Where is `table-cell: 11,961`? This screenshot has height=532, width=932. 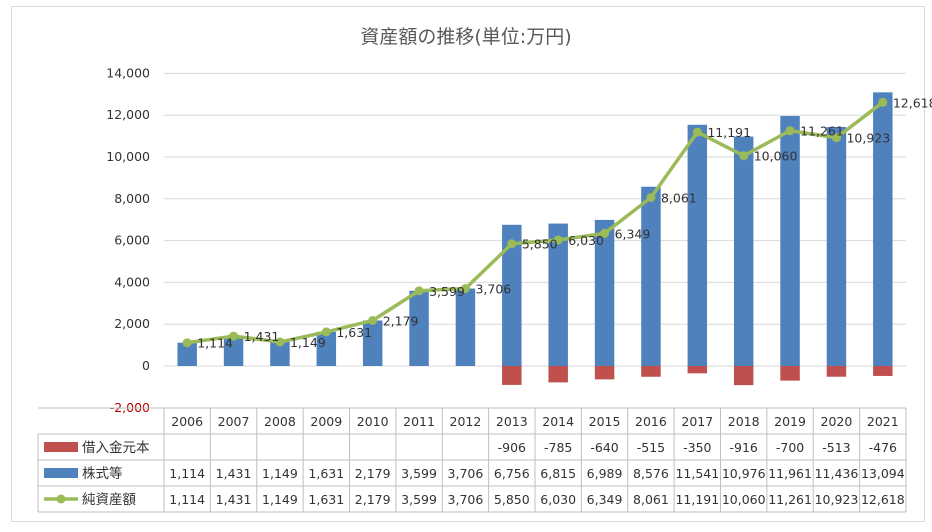 table-cell: 11,961 is located at coordinates (790, 473).